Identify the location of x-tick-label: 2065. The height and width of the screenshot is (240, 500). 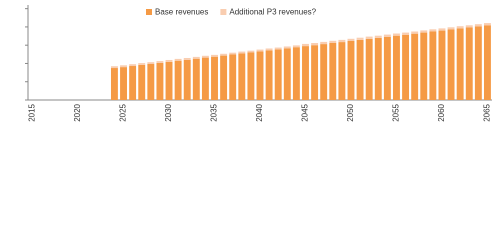
(487, 112).